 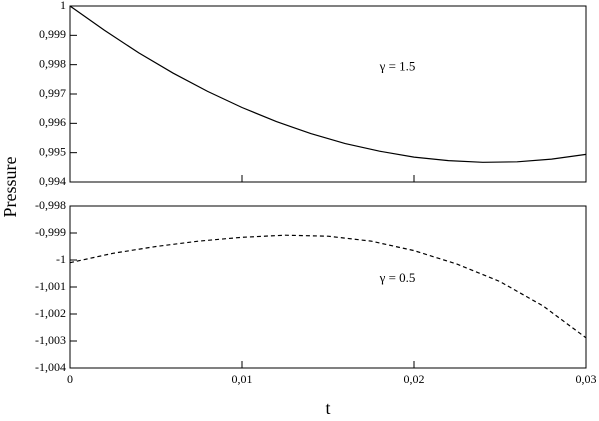 I want to click on y-tick-label: -0,999, so click(x=50, y=232).